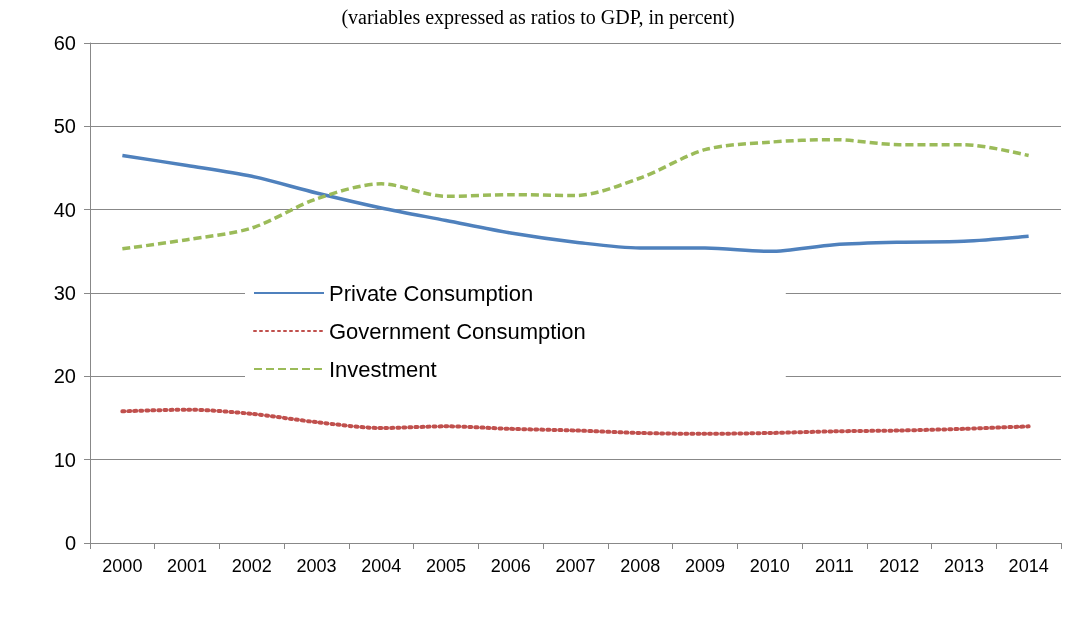 Image resolution: width=1076 pixels, height=633 pixels. I want to click on x-tick-label: 2000, so click(122, 566).